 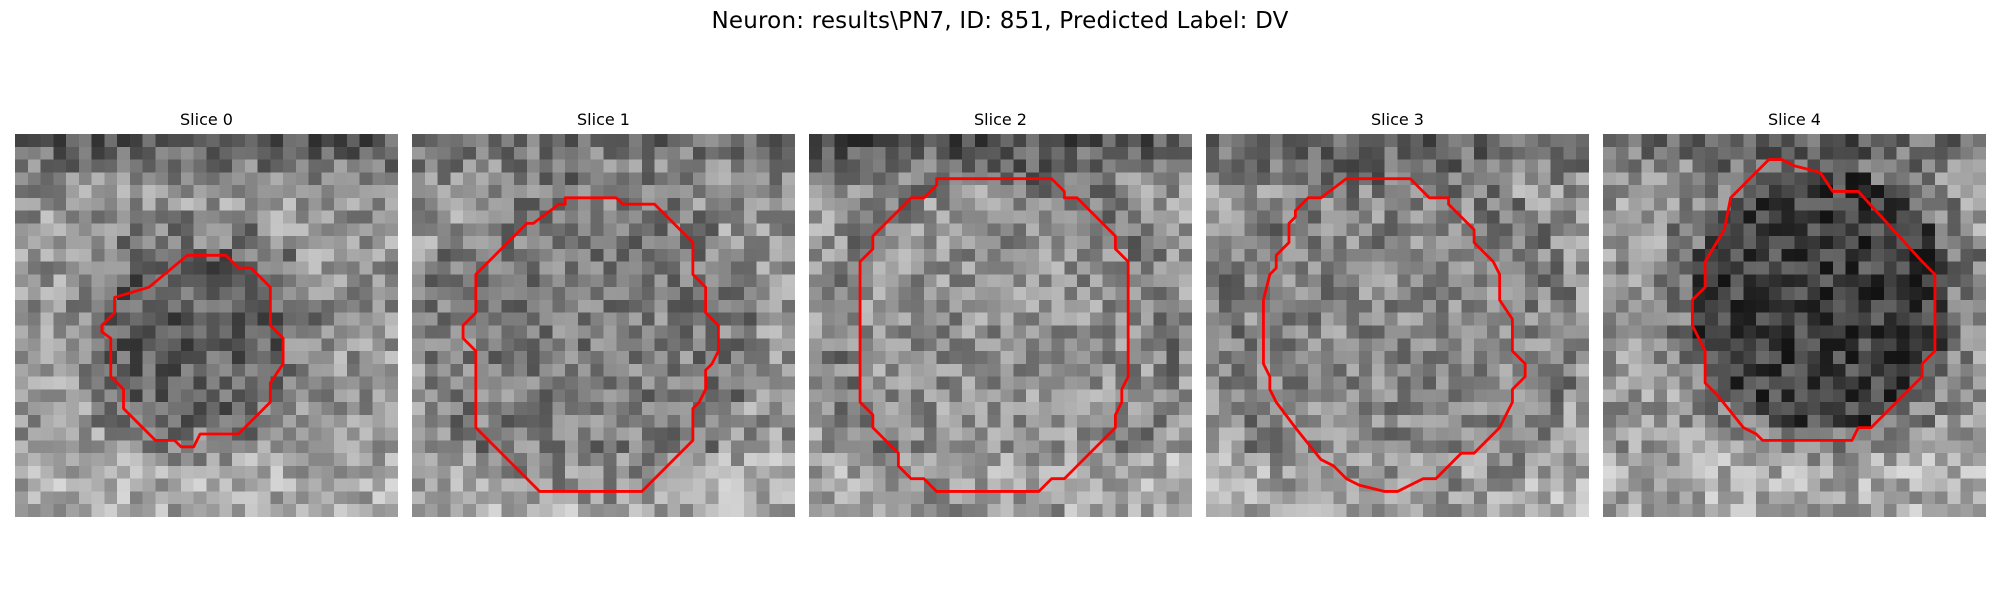 I want to click on slice-title: Slice 2, so click(x=1000, y=119).